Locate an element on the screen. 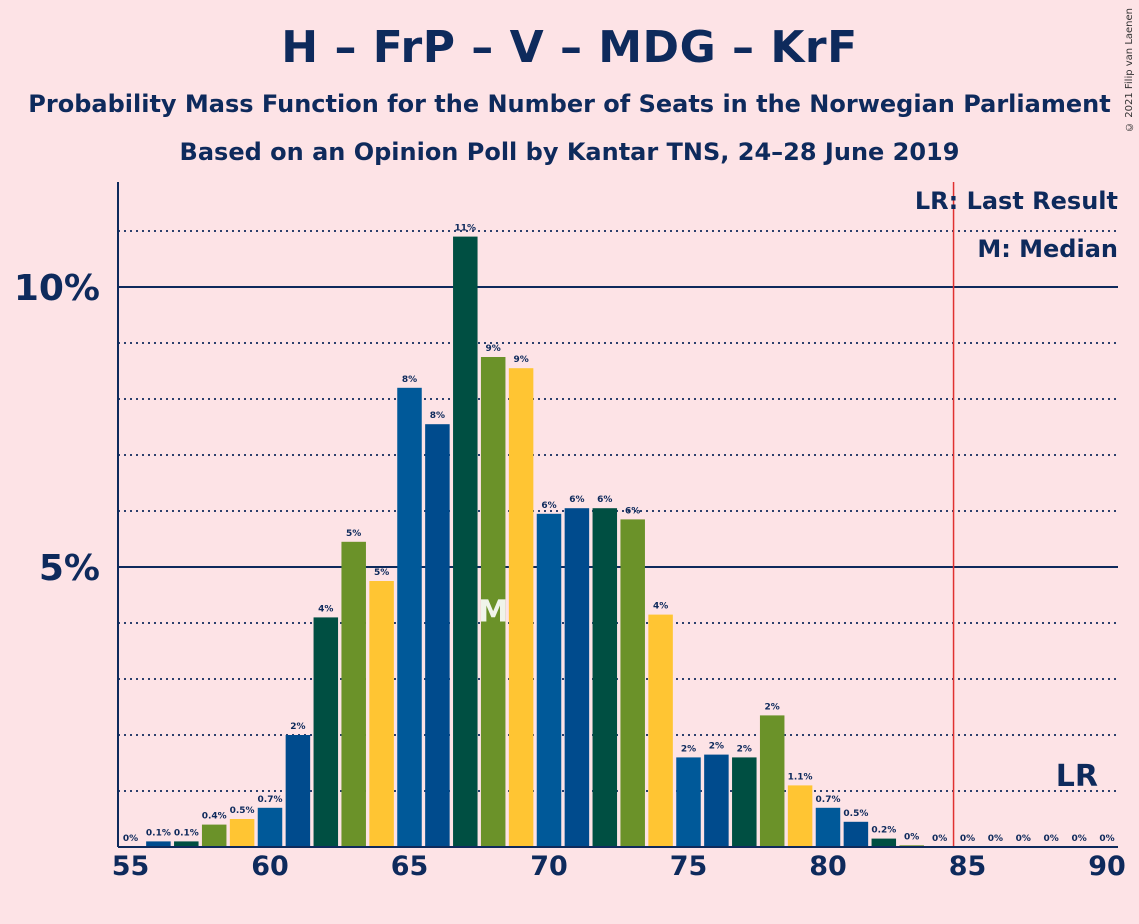  y-tick-label: 10% is located at coordinates (57, 288).